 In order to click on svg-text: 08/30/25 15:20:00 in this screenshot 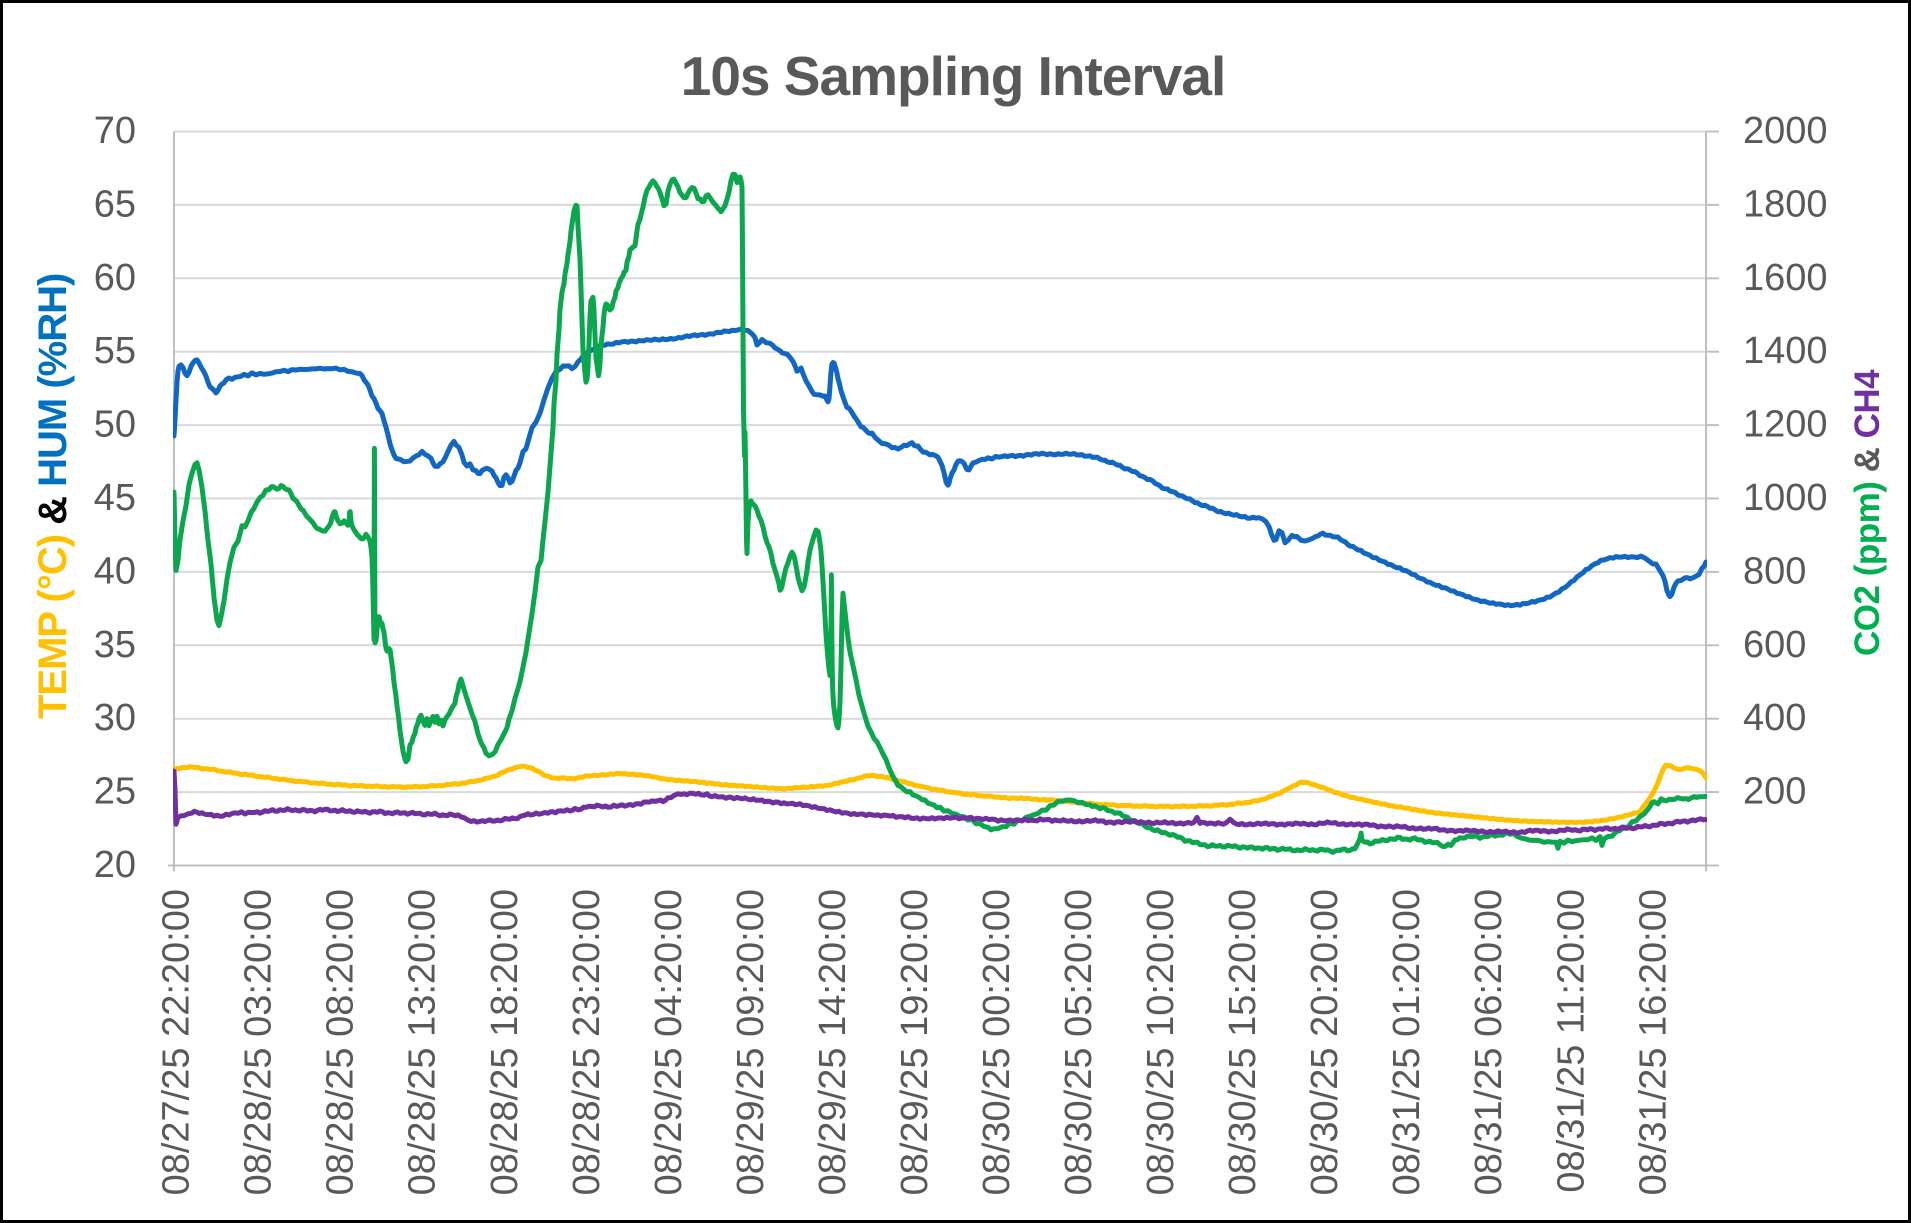, I will do `click(1243, 1042)`.